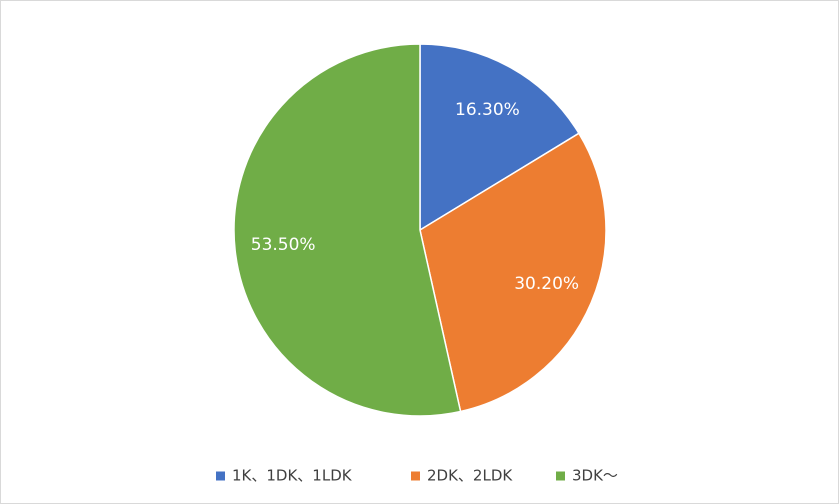 The height and width of the screenshot is (504, 839). What do you see at coordinates (595, 476) in the screenshot?
I see `legend-label: 3DK～` at bounding box center [595, 476].